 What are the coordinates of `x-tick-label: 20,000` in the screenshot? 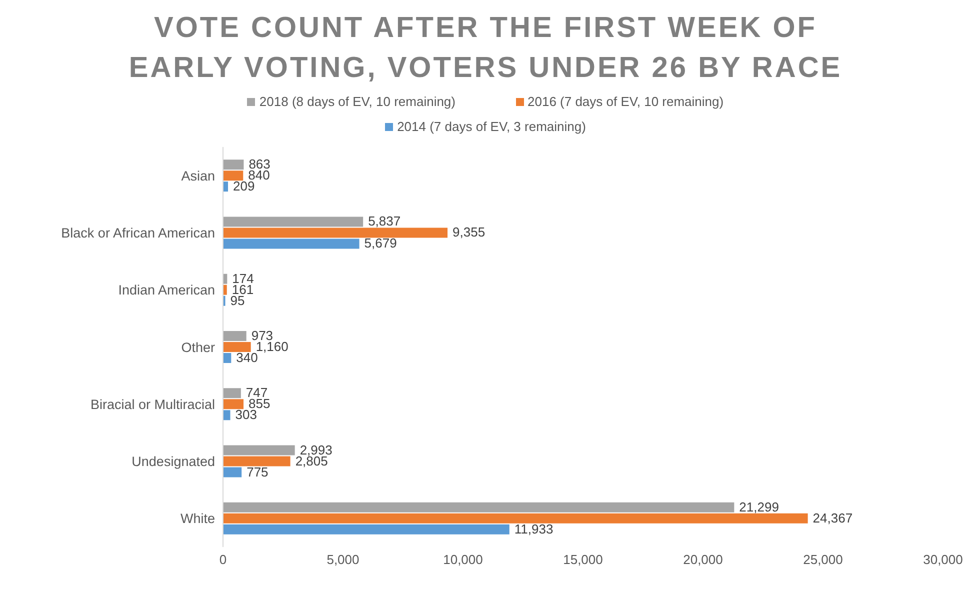 It's located at (703, 560).